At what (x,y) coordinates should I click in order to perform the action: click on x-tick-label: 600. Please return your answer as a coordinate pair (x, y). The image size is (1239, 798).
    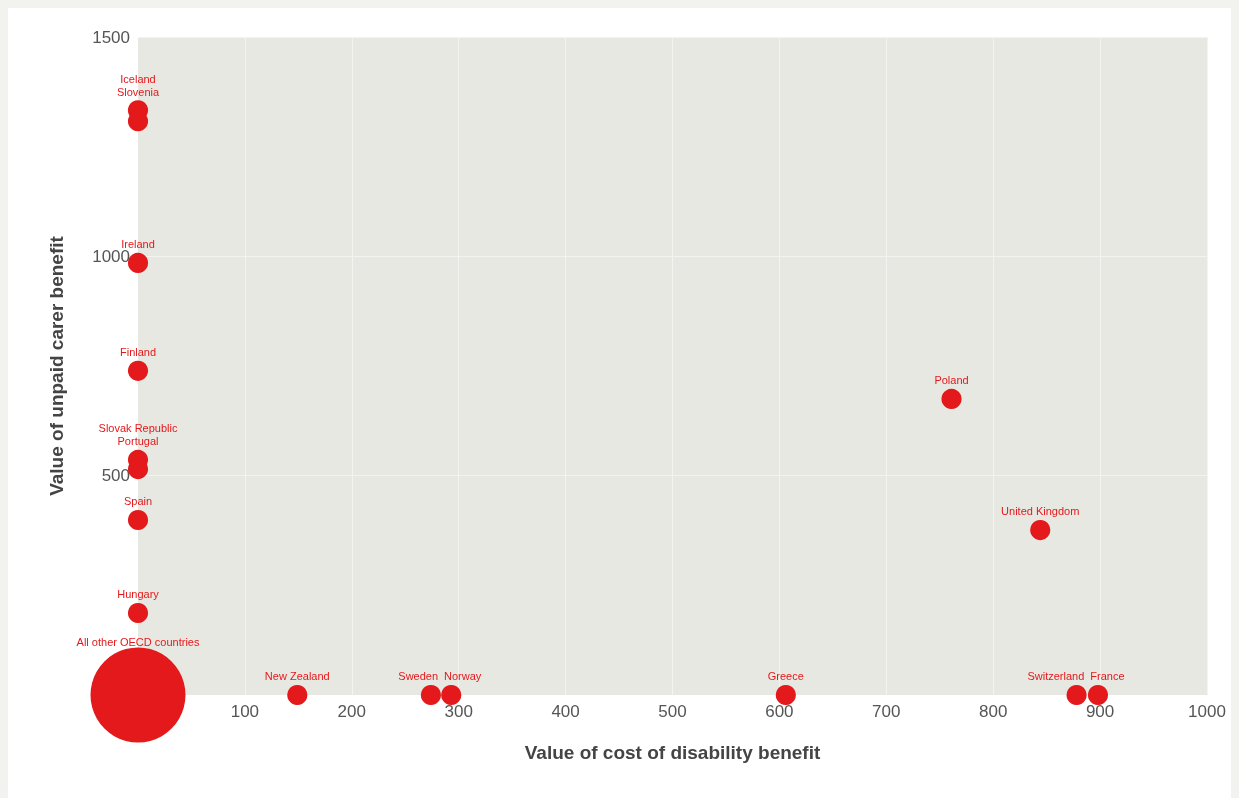
    Looking at the image, I should click on (779, 711).